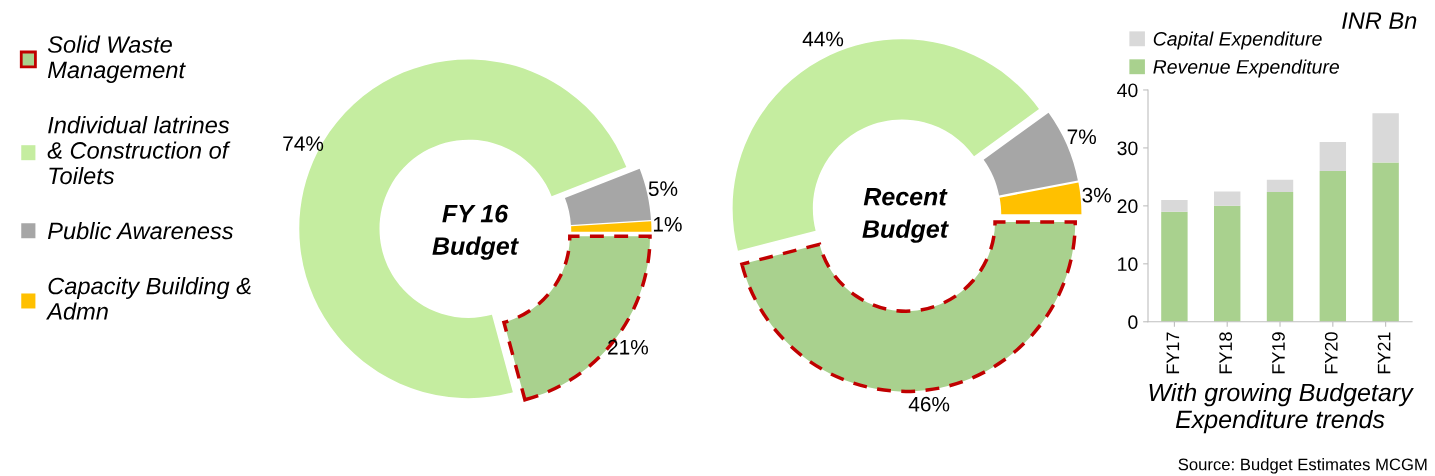 Image resolution: width=1435 pixels, height=476 pixels. What do you see at coordinates (1173, 353) in the screenshot?
I see `x-tick-label: FY17` at bounding box center [1173, 353].